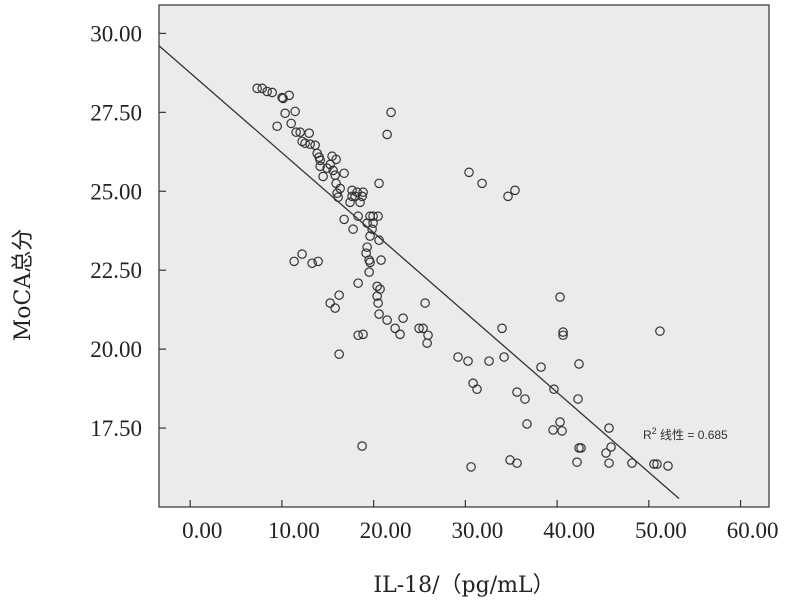 The height and width of the screenshot is (613, 790). What do you see at coordinates (116, 33) in the screenshot?
I see `y-tick-label: 30.00` at bounding box center [116, 33].